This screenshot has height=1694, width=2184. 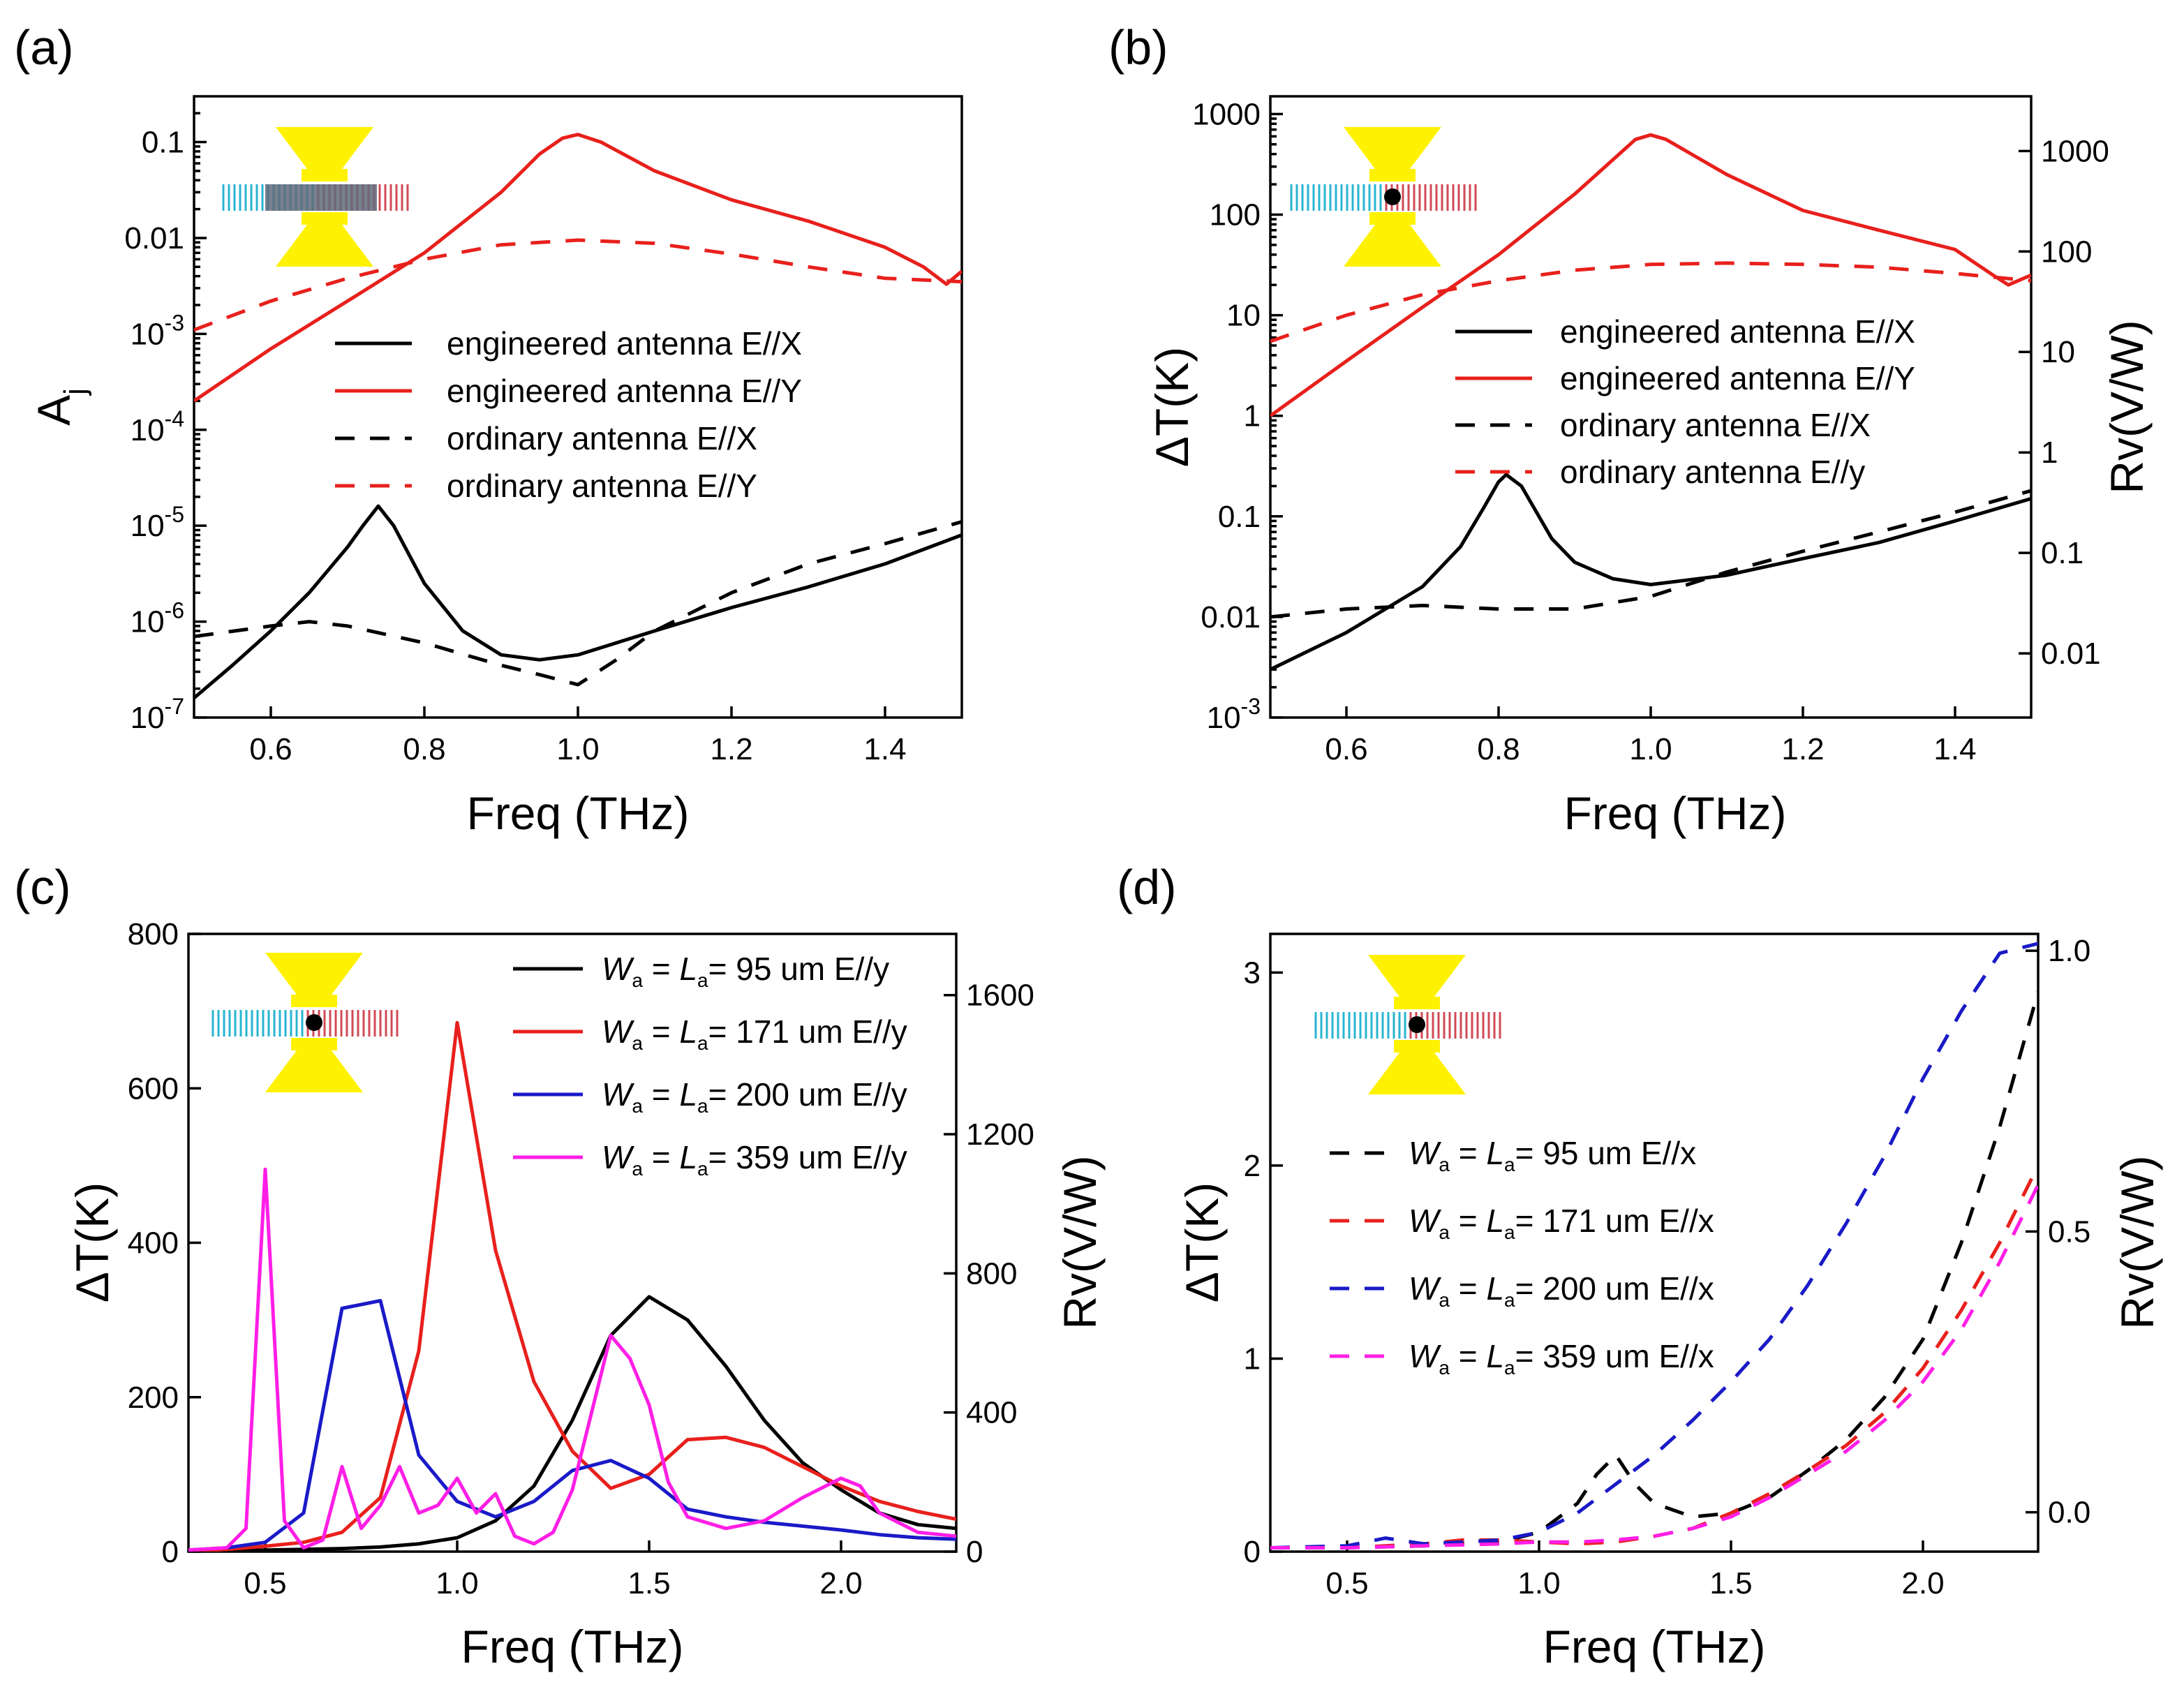 What do you see at coordinates (92, 1242) in the screenshot?
I see `y-axis-label-c: ΔT(K)` at bounding box center [92, 1242].